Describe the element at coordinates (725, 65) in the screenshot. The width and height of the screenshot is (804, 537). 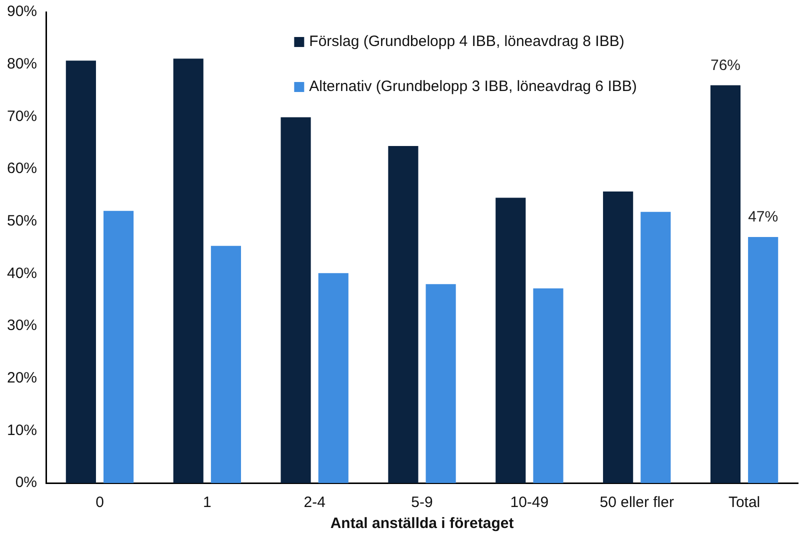
I see `data-label: 76%` at that location.